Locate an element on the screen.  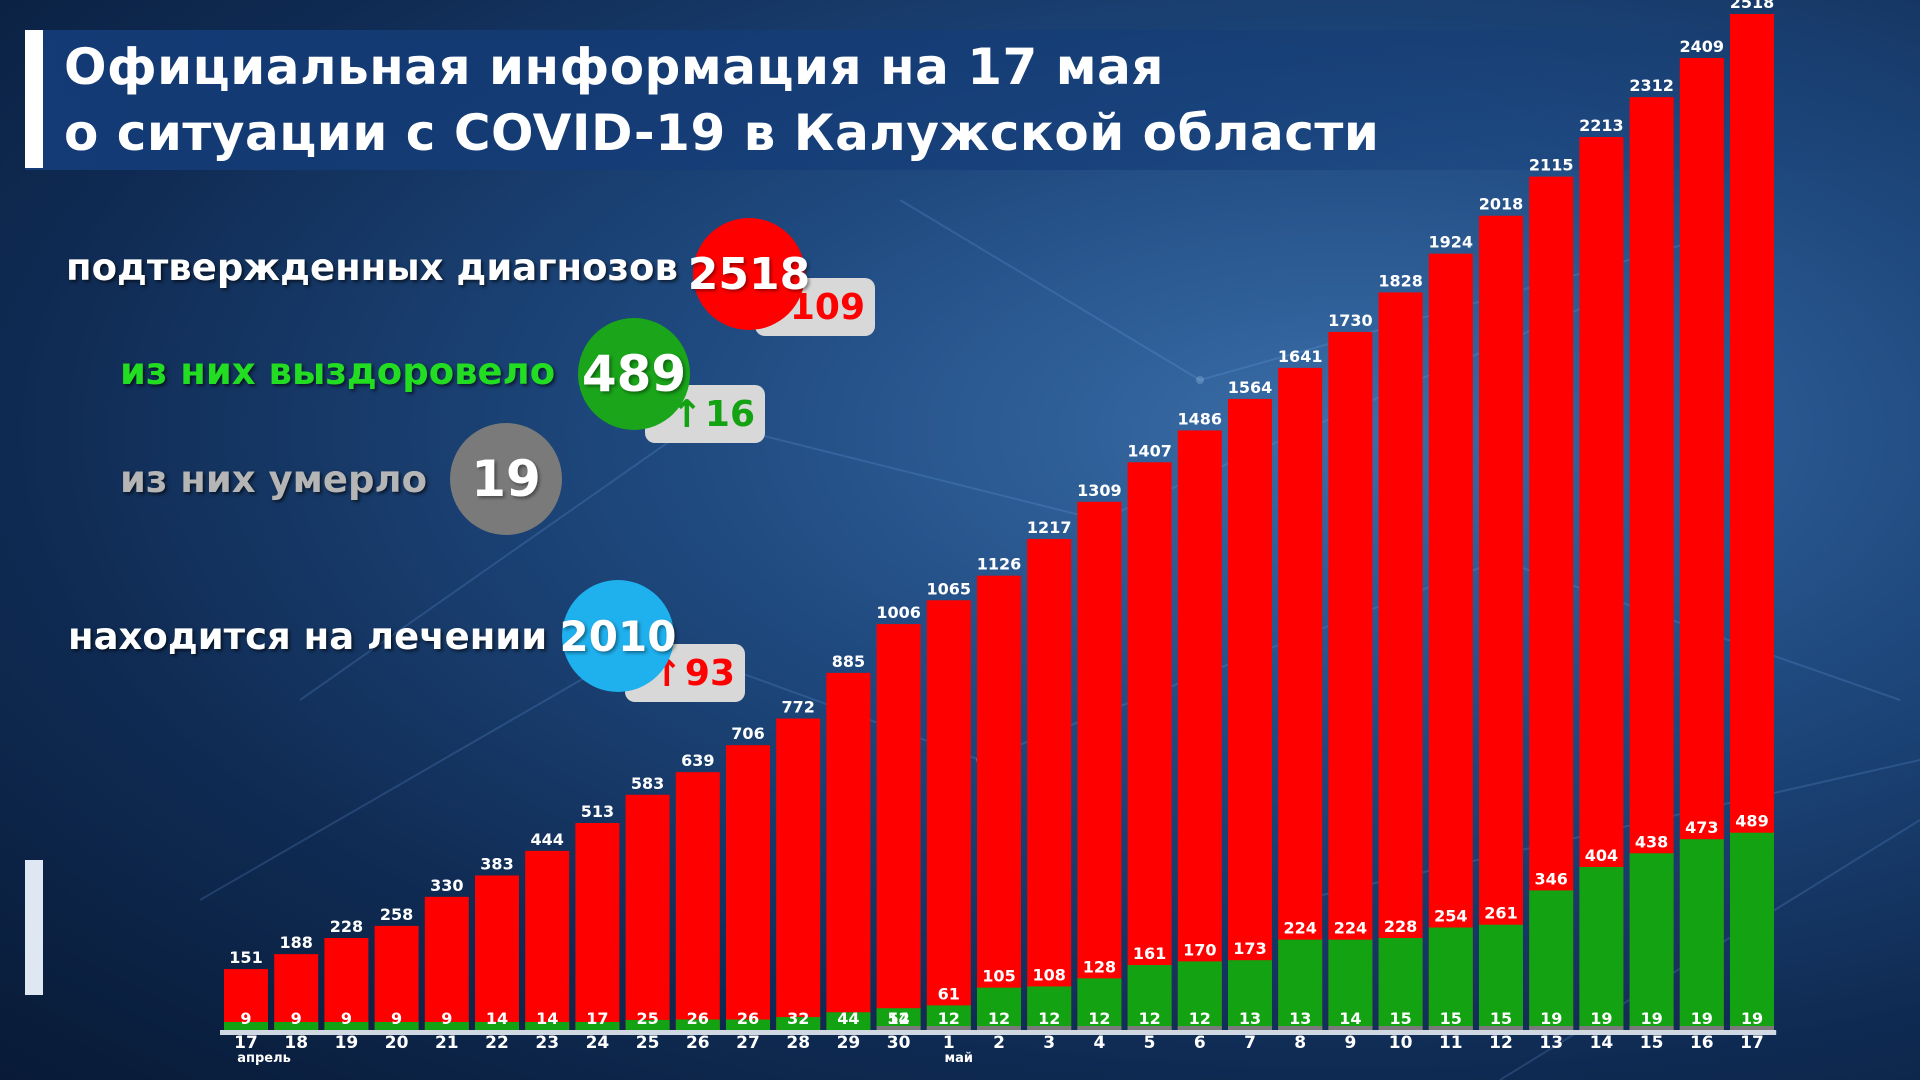
x-tick-label: 7 is located at coordinates (1250, 1043).